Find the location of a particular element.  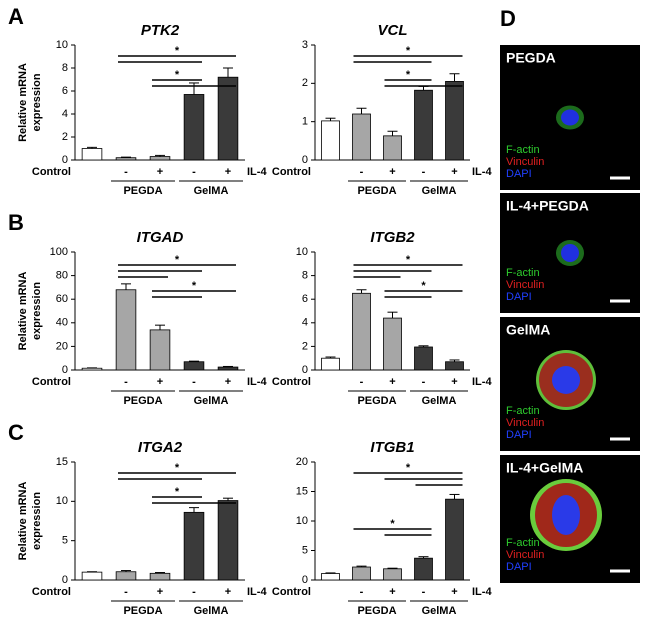

y-tick-label: 6 is located at coordinates (65, 91).